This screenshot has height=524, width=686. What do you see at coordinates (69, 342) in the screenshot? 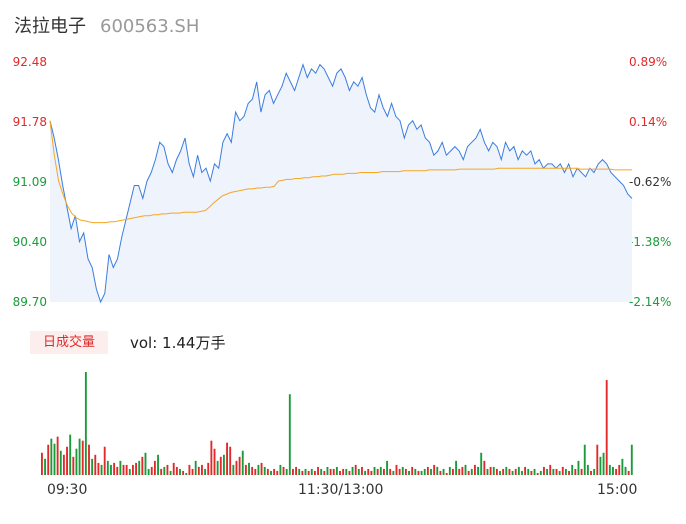
I see `volume-tab: 日成交量` at bounding box center [69, 342].